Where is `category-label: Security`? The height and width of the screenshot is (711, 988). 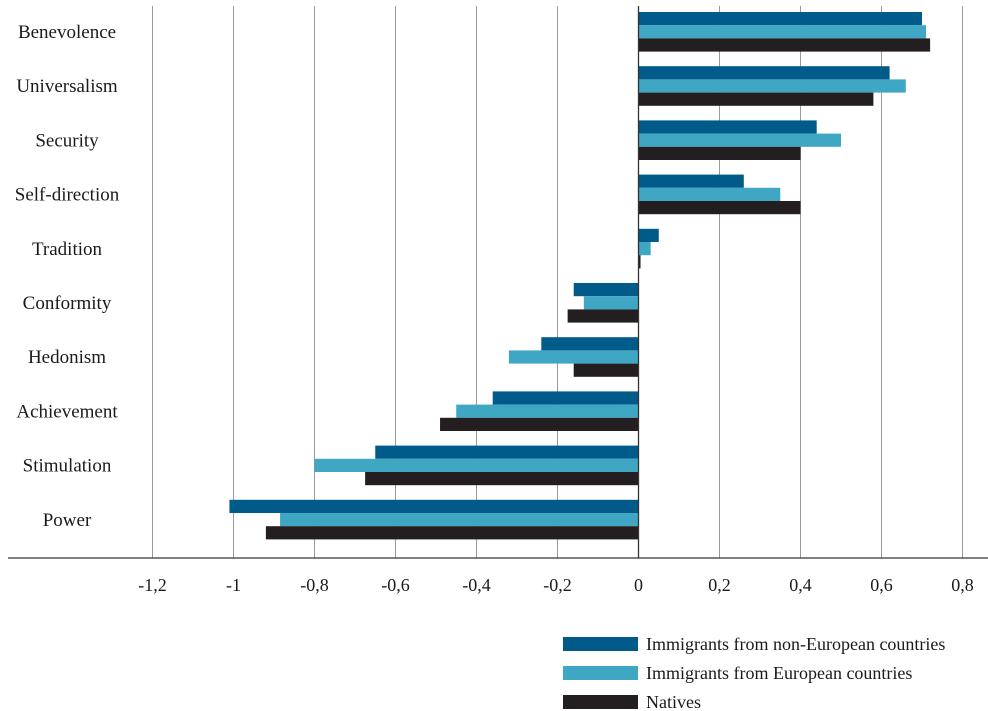
category-label: Security is located at coordinates (67, 140).